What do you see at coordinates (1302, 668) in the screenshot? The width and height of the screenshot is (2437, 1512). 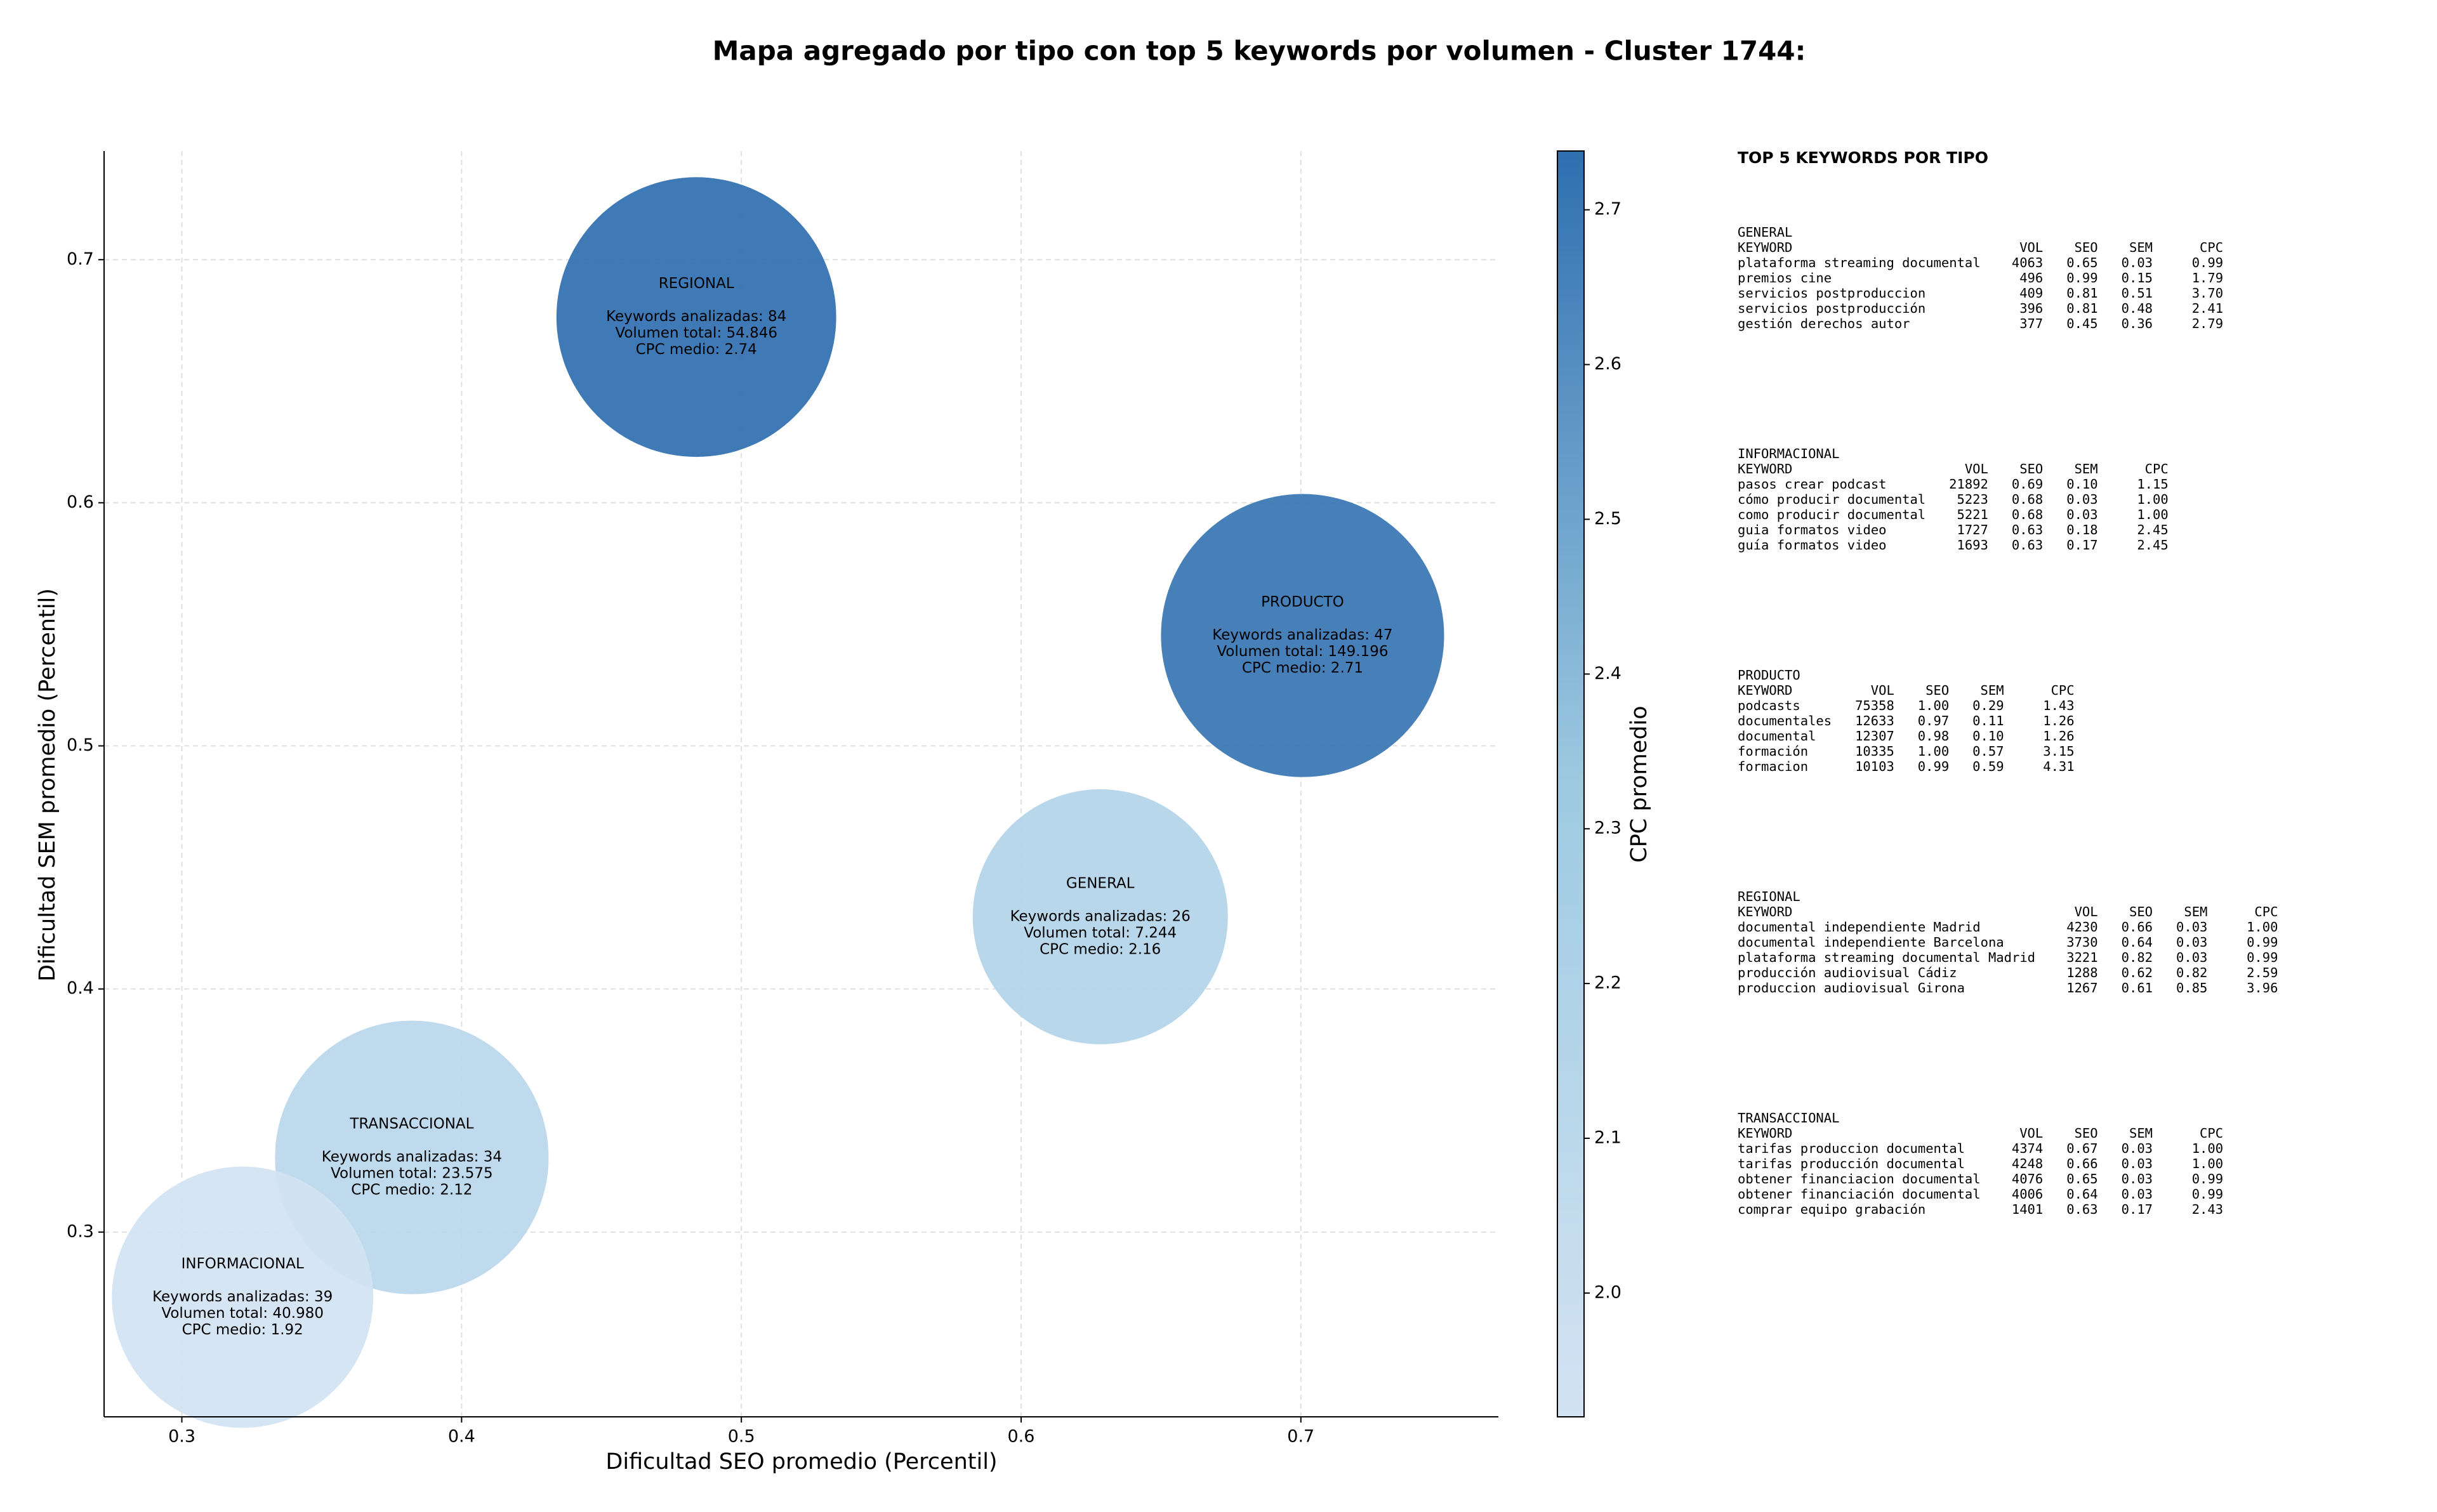 I see `bubble-annotation: CPC medio: 2.71` at bounding box center [1302, 668].